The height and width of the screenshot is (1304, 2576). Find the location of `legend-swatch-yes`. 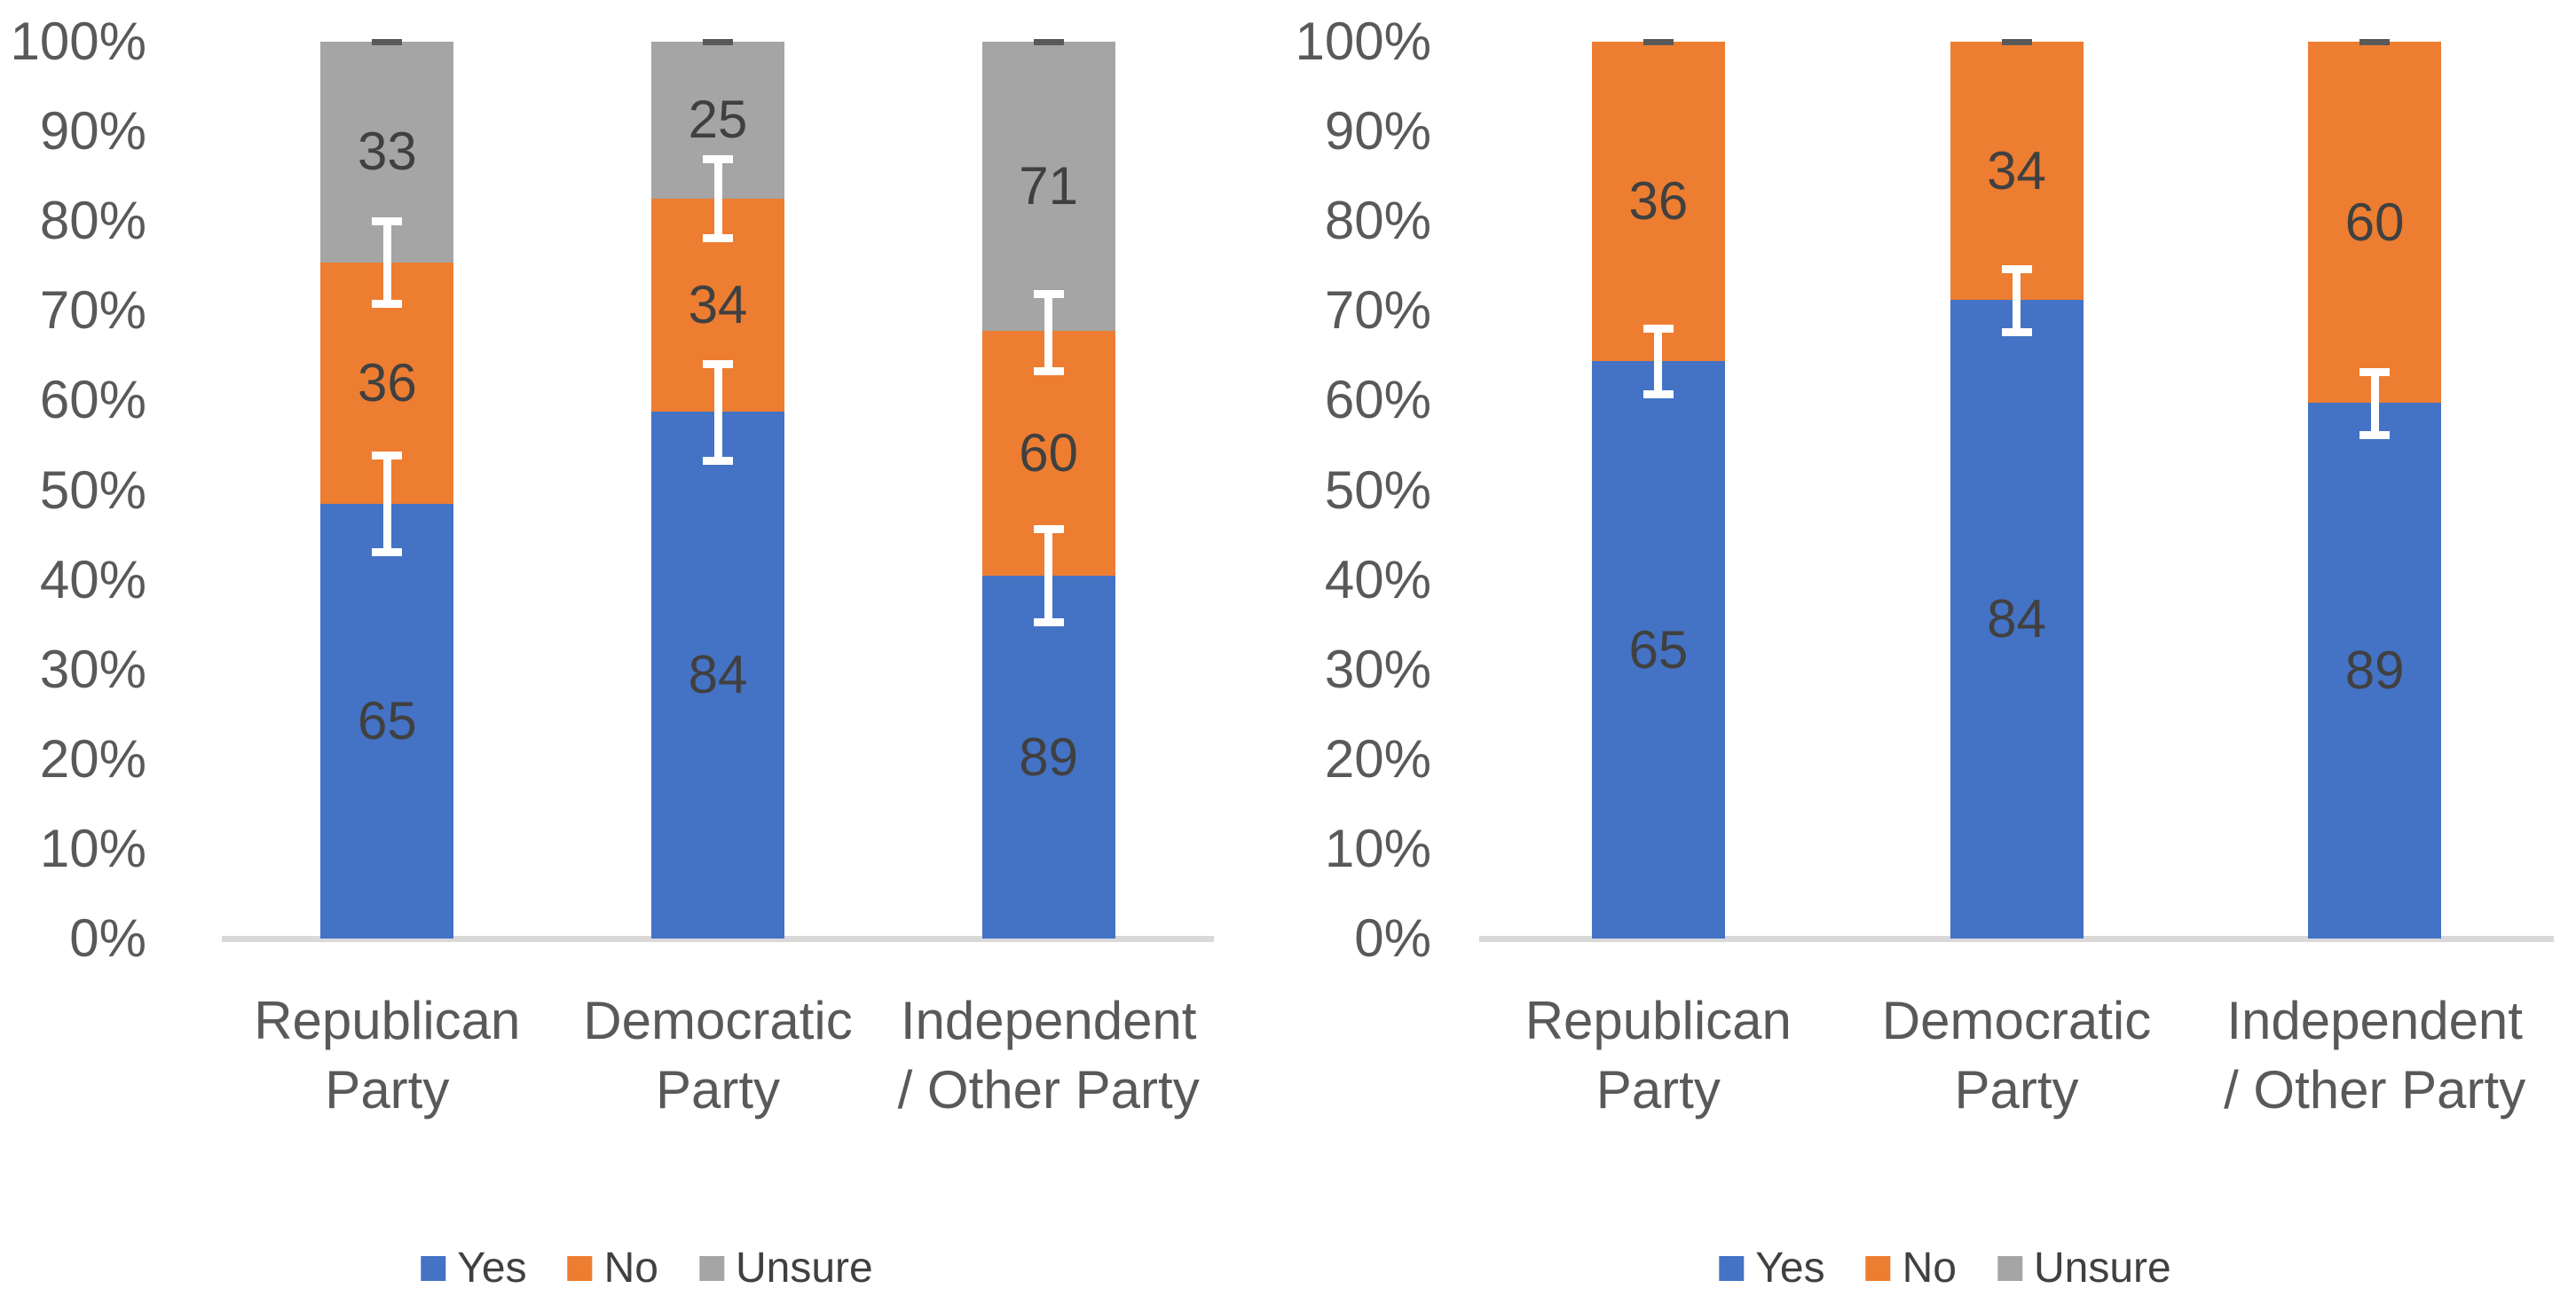

legend-swatch-yes is located at coordinates (1732, 1268).